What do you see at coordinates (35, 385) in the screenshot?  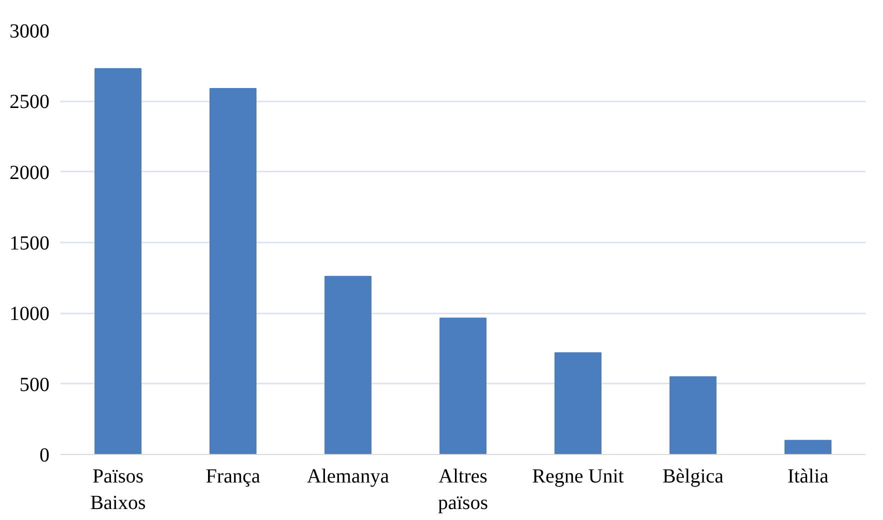 I see `y-tick-label: 500` at bounding box center [35, 385].